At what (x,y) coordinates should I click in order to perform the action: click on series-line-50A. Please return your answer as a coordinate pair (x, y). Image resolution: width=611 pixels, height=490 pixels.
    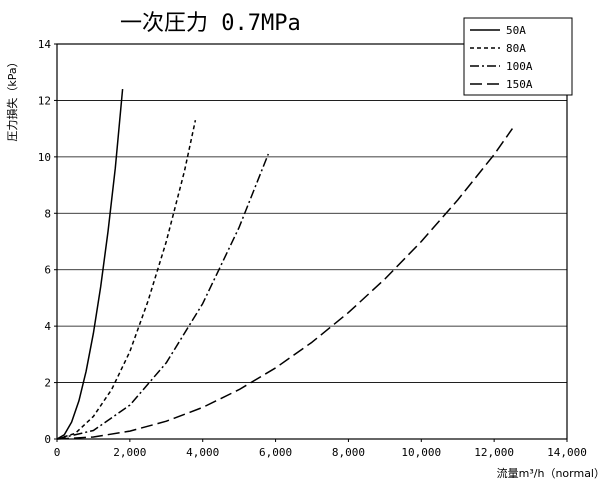
    Looking at the image, I should click on (90, 264).